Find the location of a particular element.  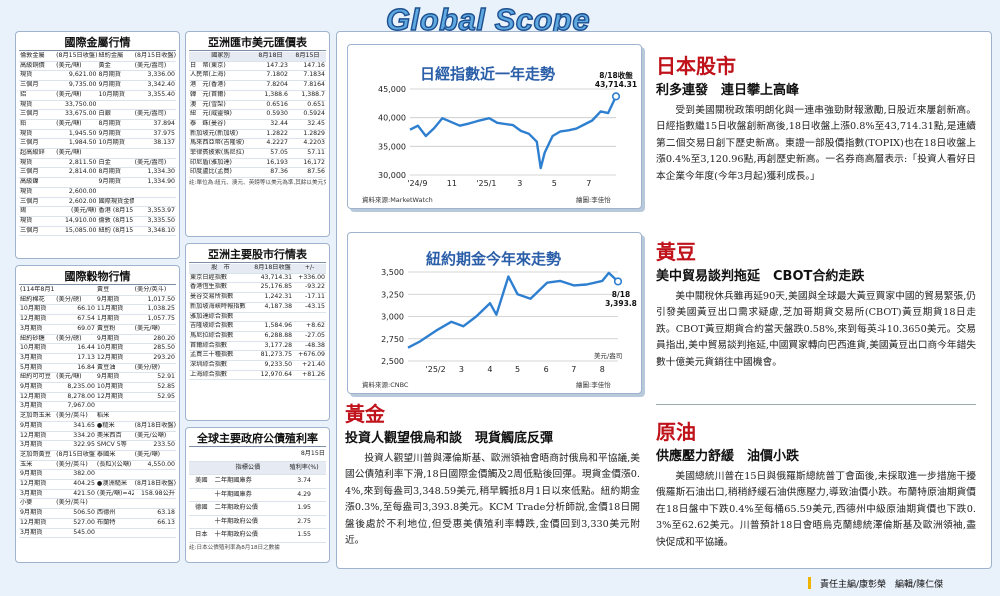

table-cell: 紐 元(威靈頓) is located at coordinates (221, 114).